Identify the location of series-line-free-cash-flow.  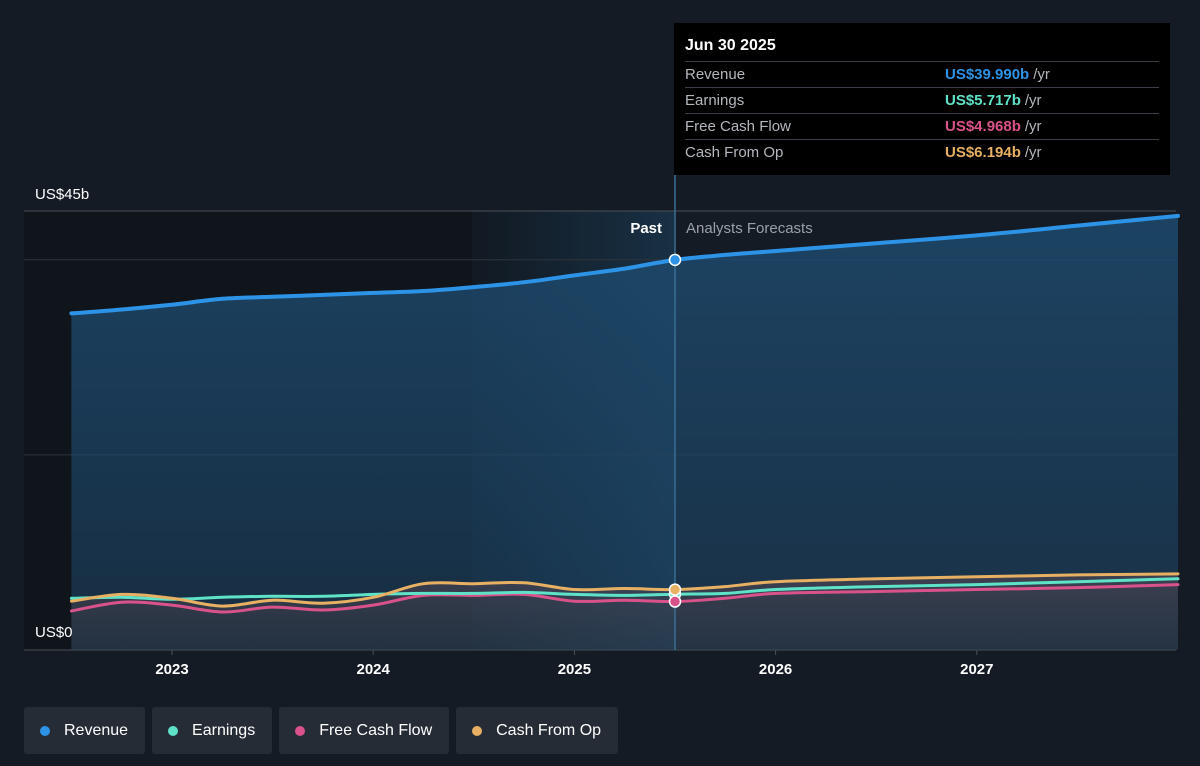
(624, 598).